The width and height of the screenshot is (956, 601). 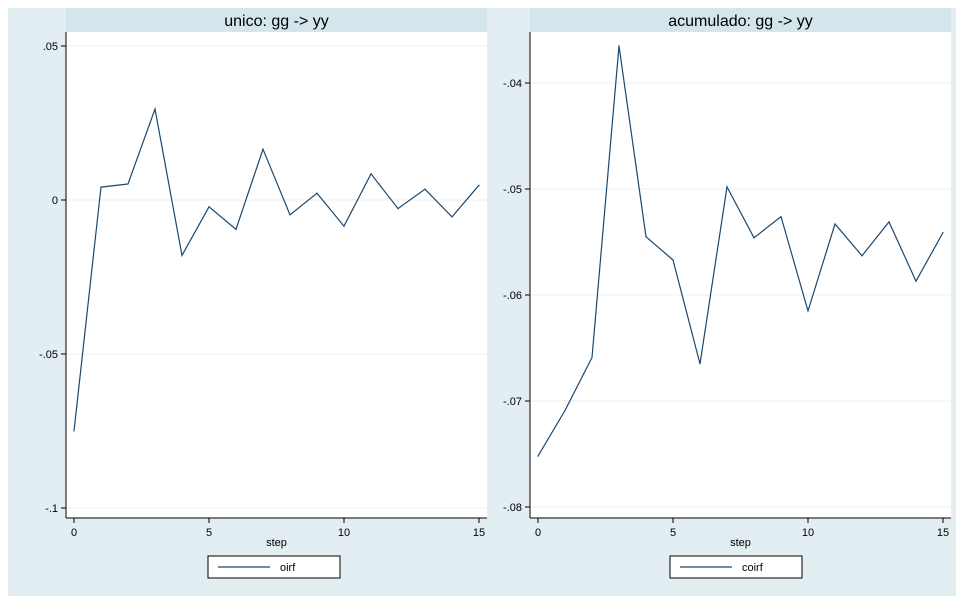 What do you see at coordinates (512, 296) in the screenshot?
I see `y-tick-label: -.06` at bounding box center [512, 296].